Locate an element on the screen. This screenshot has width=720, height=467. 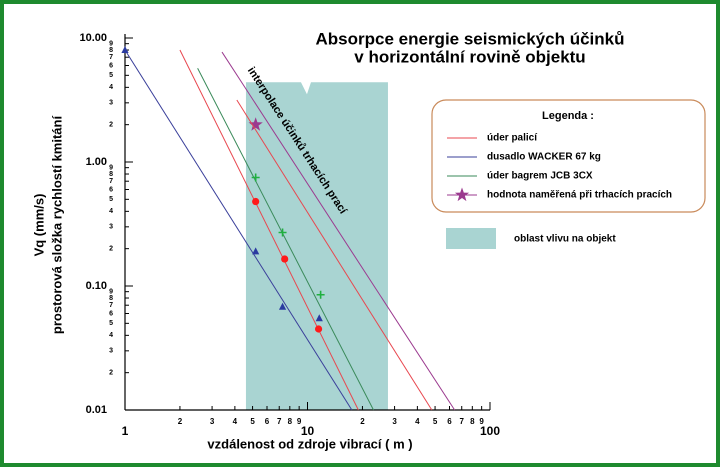
chart-title: Absorpce energie seismických účinků is located at coordinates (470, 38).